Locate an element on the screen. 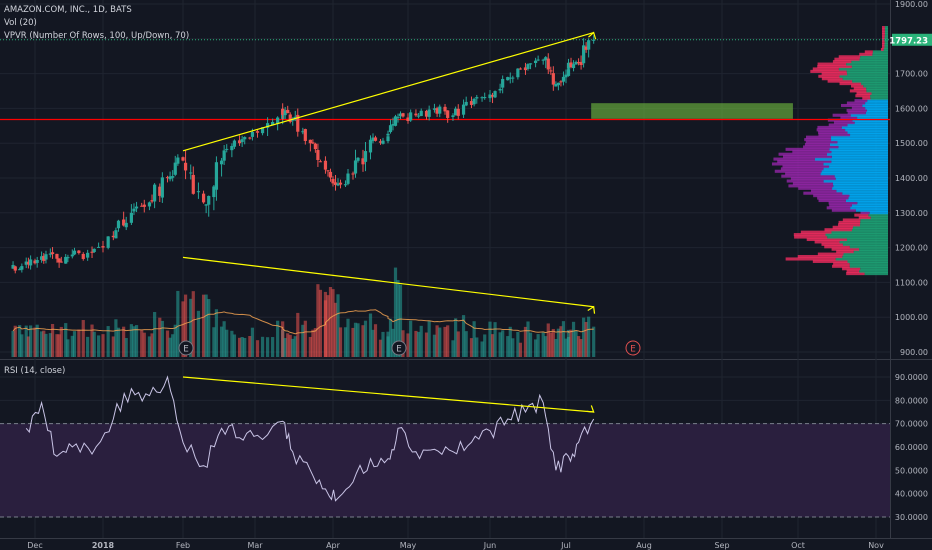 Image resolution: width=932 pixels, height=550 pixels. time-axis-label: Aug is located at coordinates (644, 545).